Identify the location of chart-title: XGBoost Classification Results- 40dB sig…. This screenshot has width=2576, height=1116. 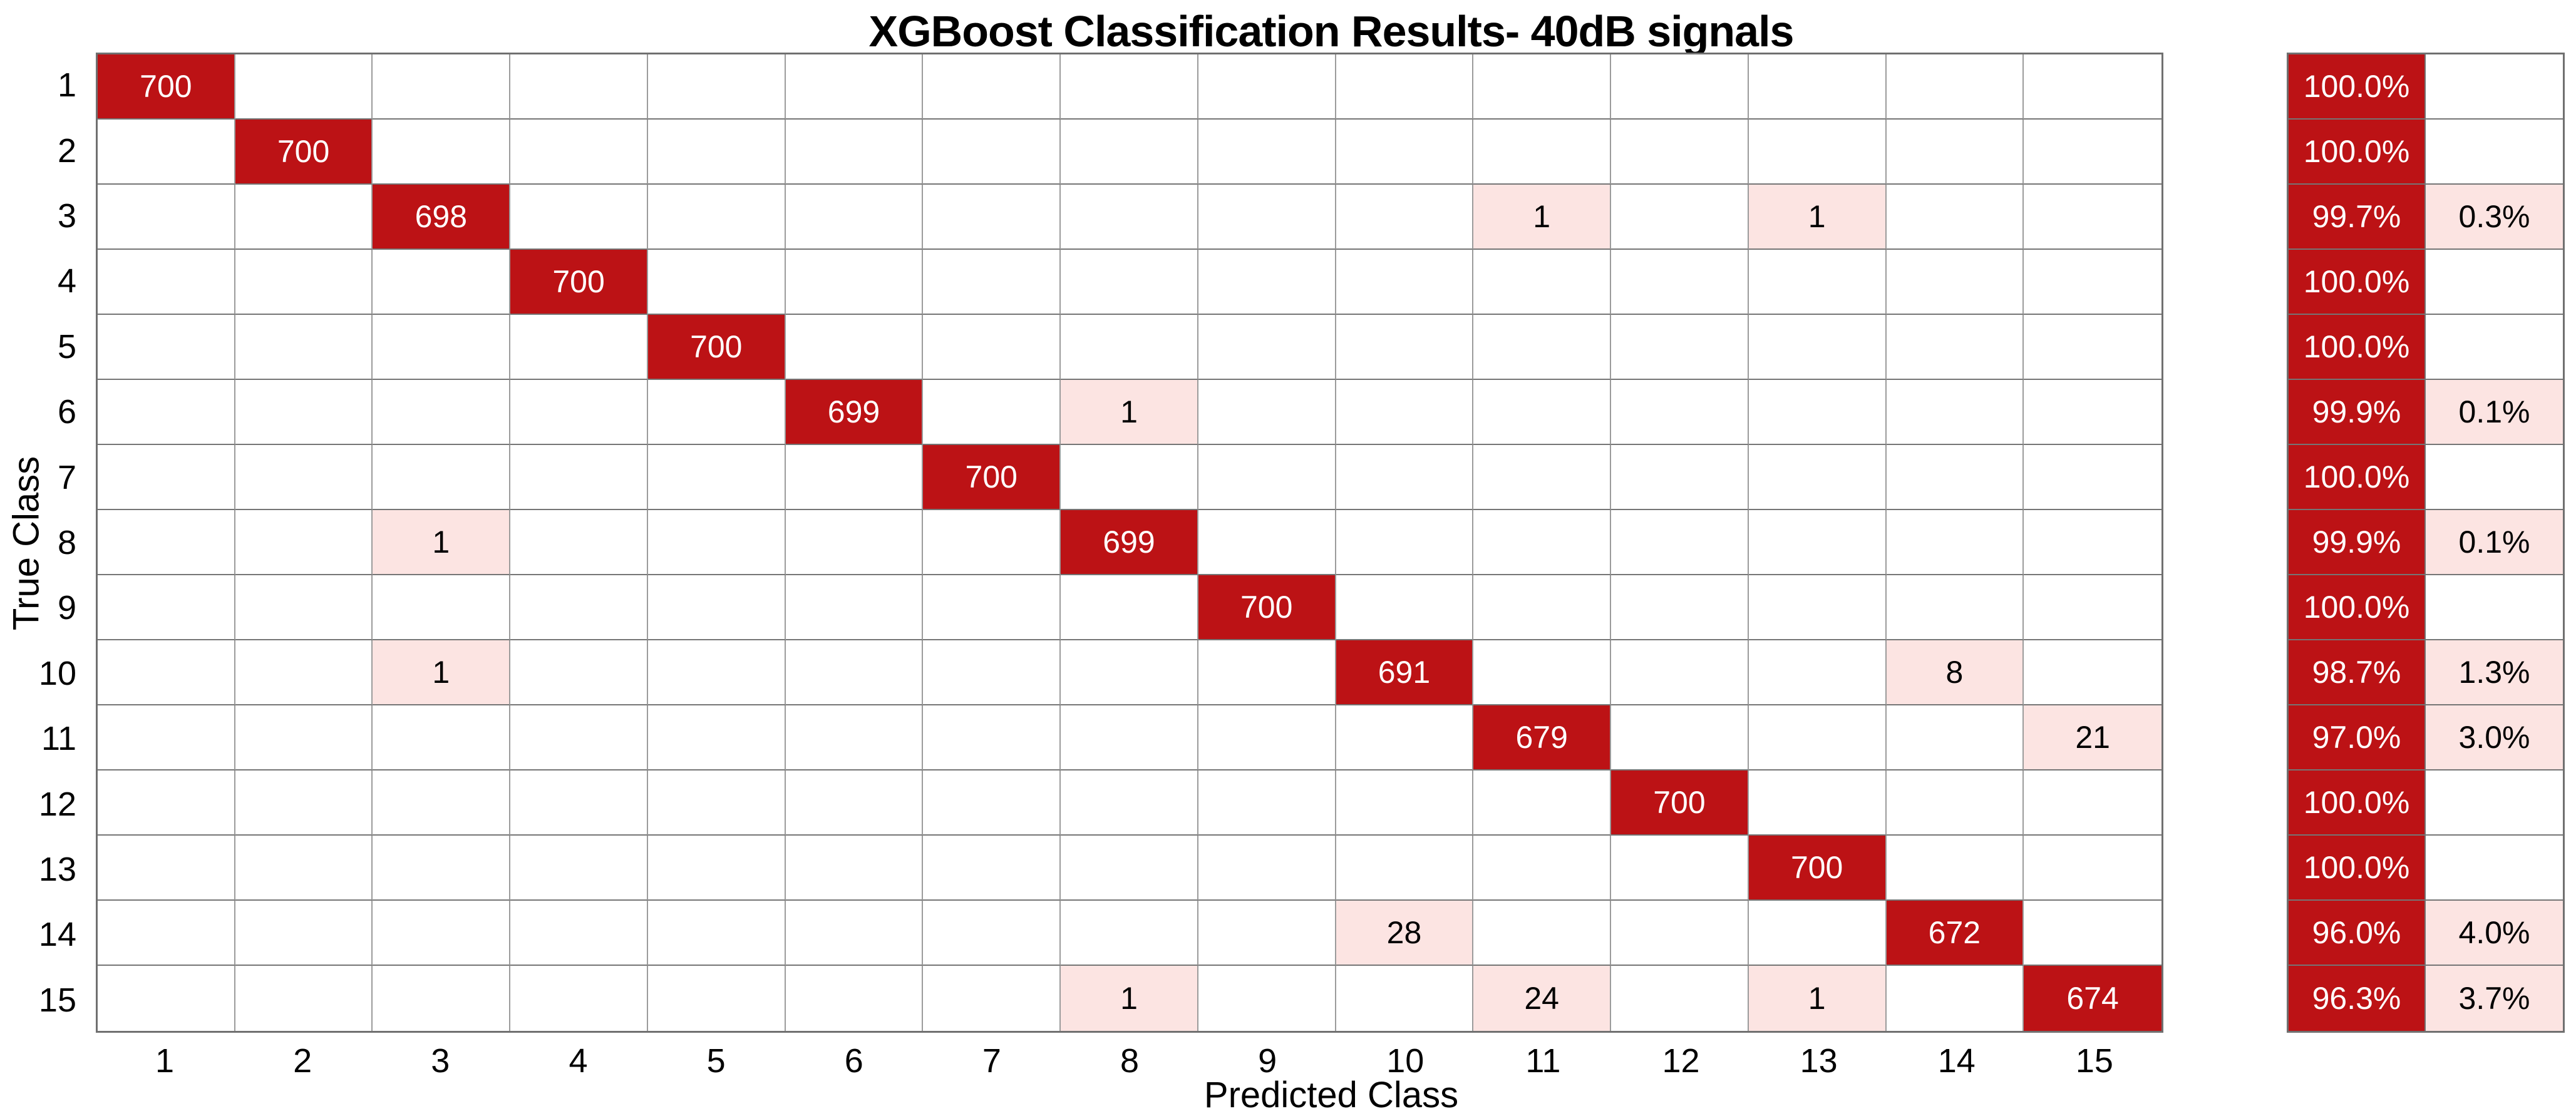
(1332, 31).